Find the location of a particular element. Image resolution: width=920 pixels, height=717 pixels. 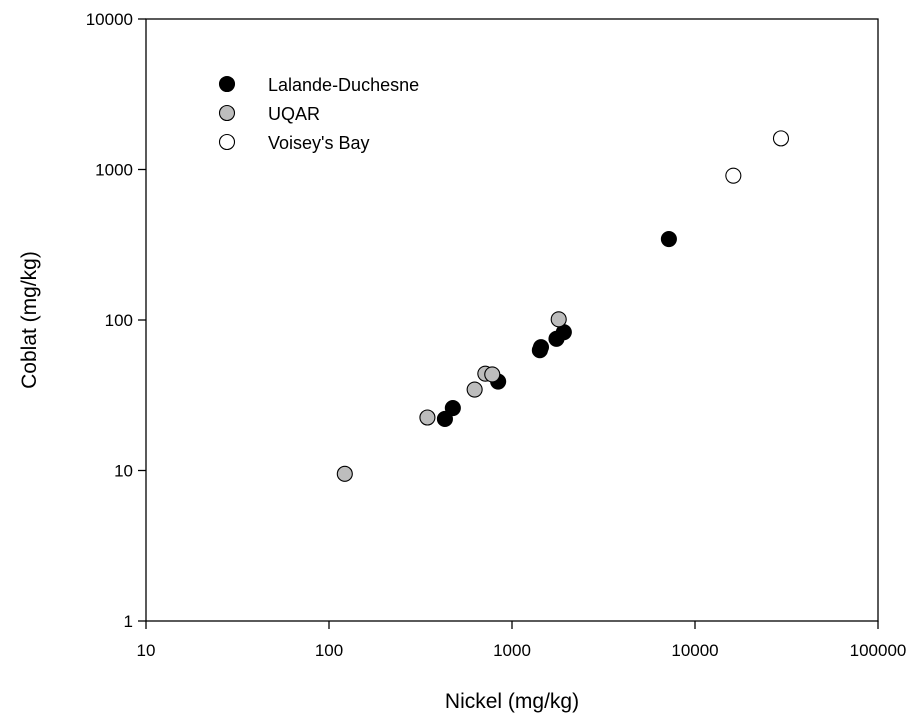

y-tick-label: 10000 is located at coordinates (109, 19).